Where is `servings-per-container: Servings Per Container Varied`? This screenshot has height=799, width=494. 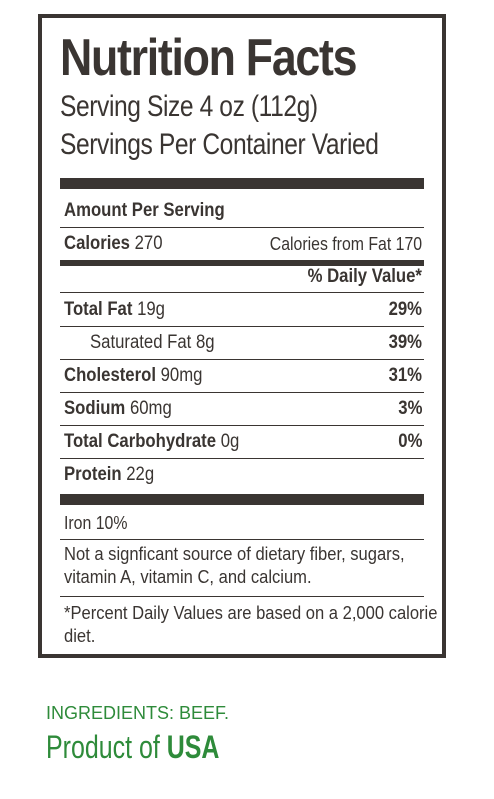
servings-per-container: Servings Per Container Varied is located at coordinates (219, 144).